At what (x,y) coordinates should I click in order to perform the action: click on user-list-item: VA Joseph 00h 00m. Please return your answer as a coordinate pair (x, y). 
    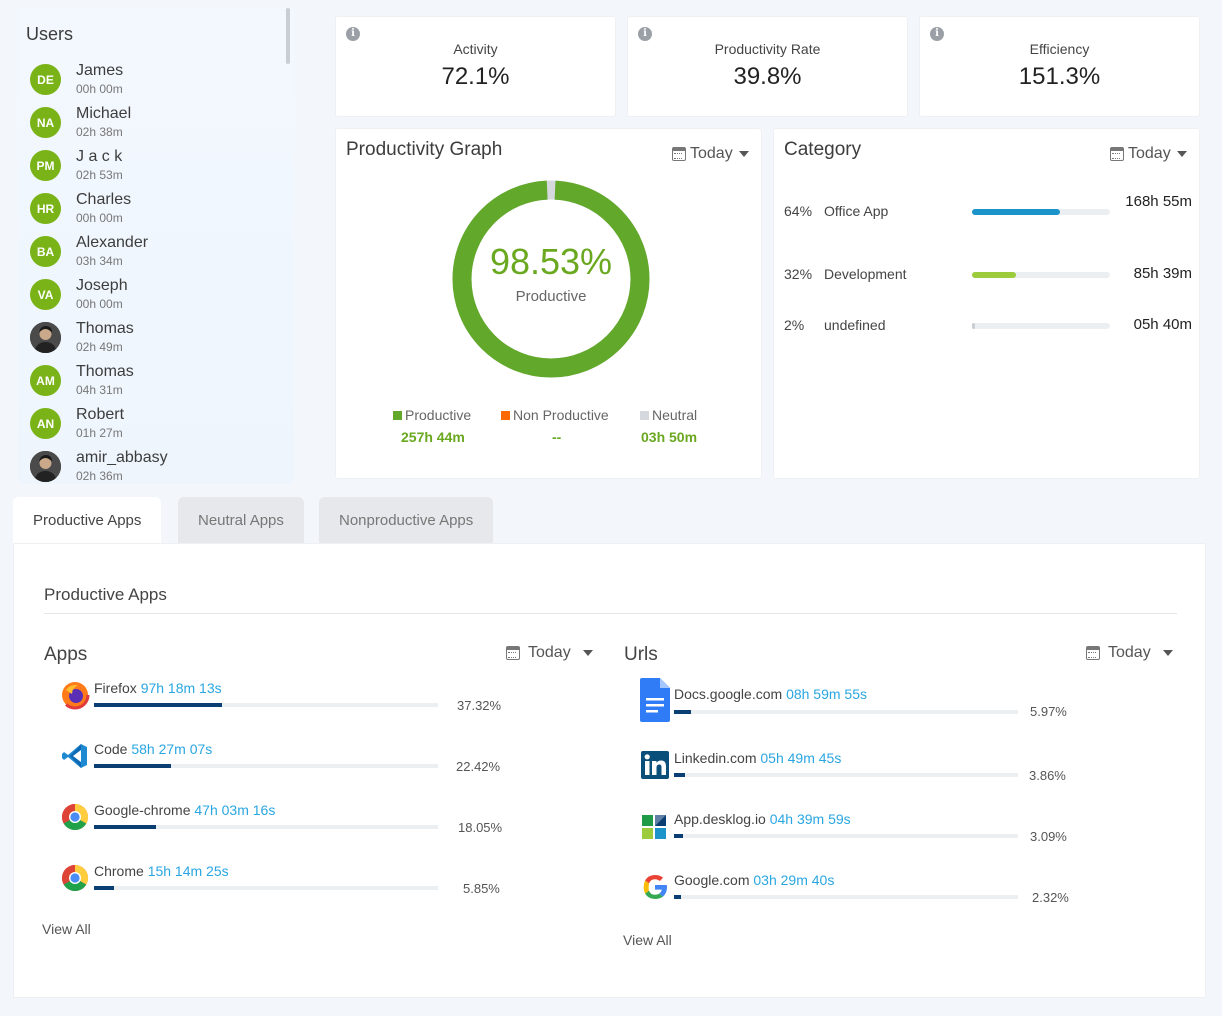
    Looking at the image, I should click on (155, 296).